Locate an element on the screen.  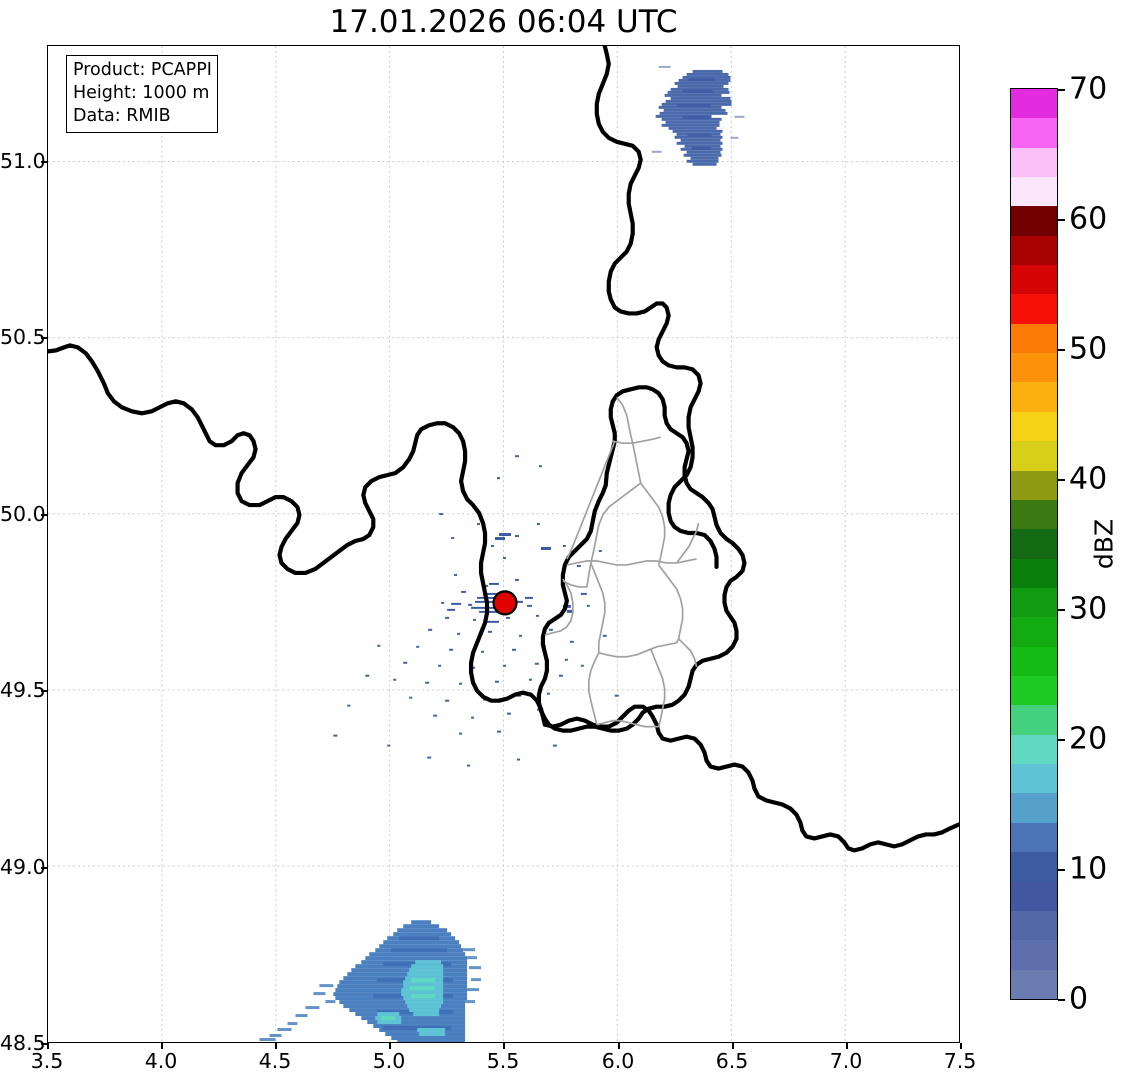
colorbar-tick-label: 20 is located at coordinates (1088, 739).